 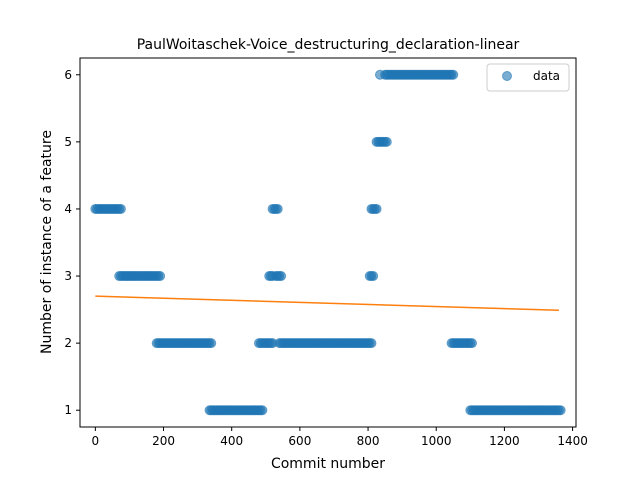 What do you see at coordinates (572, 441) in the screenshot?
I see `x-tick-label: 1400` at bounding box center [572, 441].